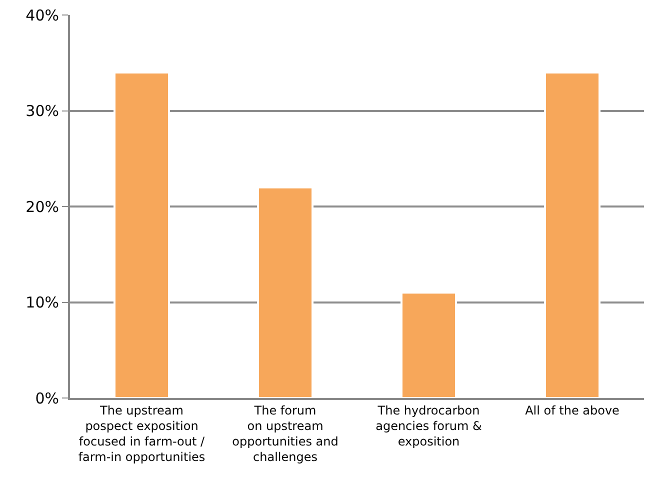 Image resolution: width=646 pixels, height=488 pixels. What do you see at coordinates (42, 111) in the screenshot?
I see `y-tick-label: 30%` at bounding box center [42, 111].